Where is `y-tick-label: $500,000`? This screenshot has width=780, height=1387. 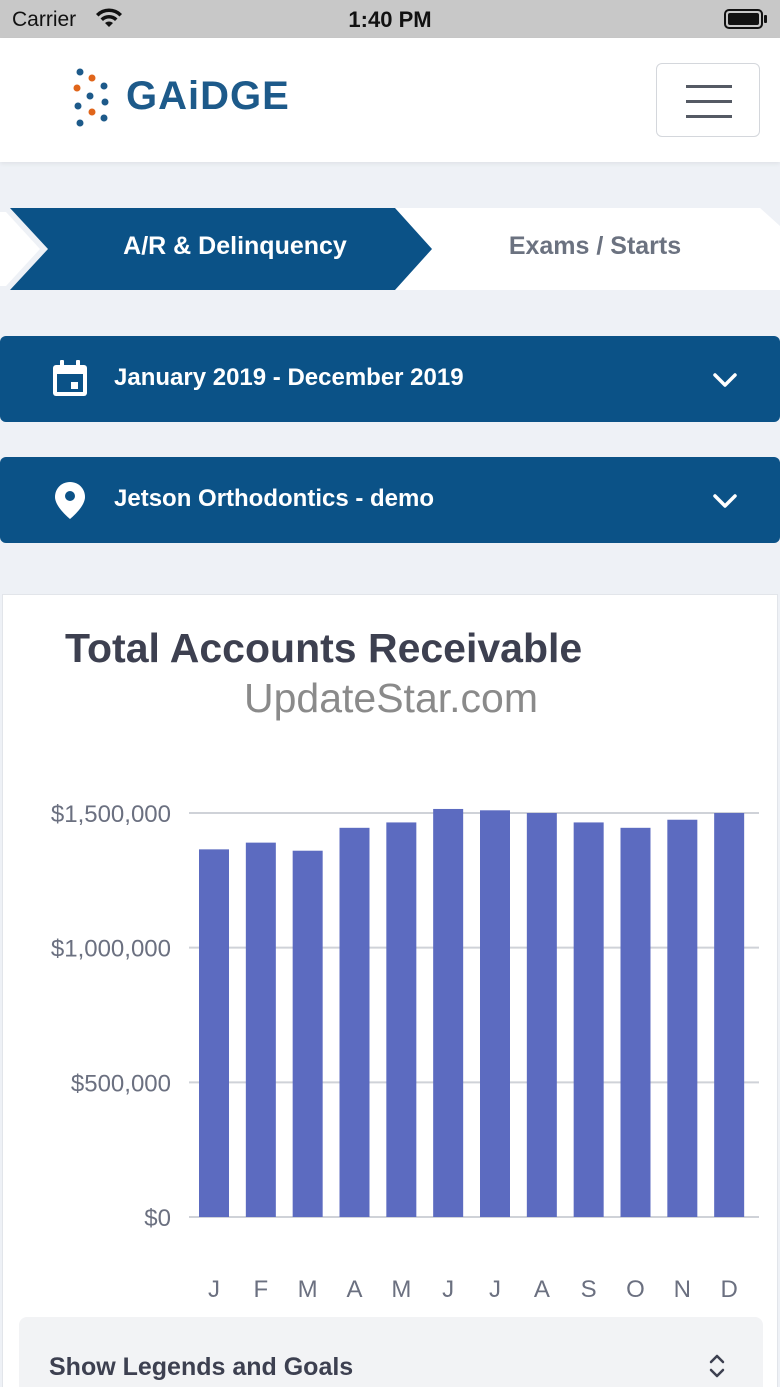 y-tick-label: $500,000 is located at coordinates (121, 1083).